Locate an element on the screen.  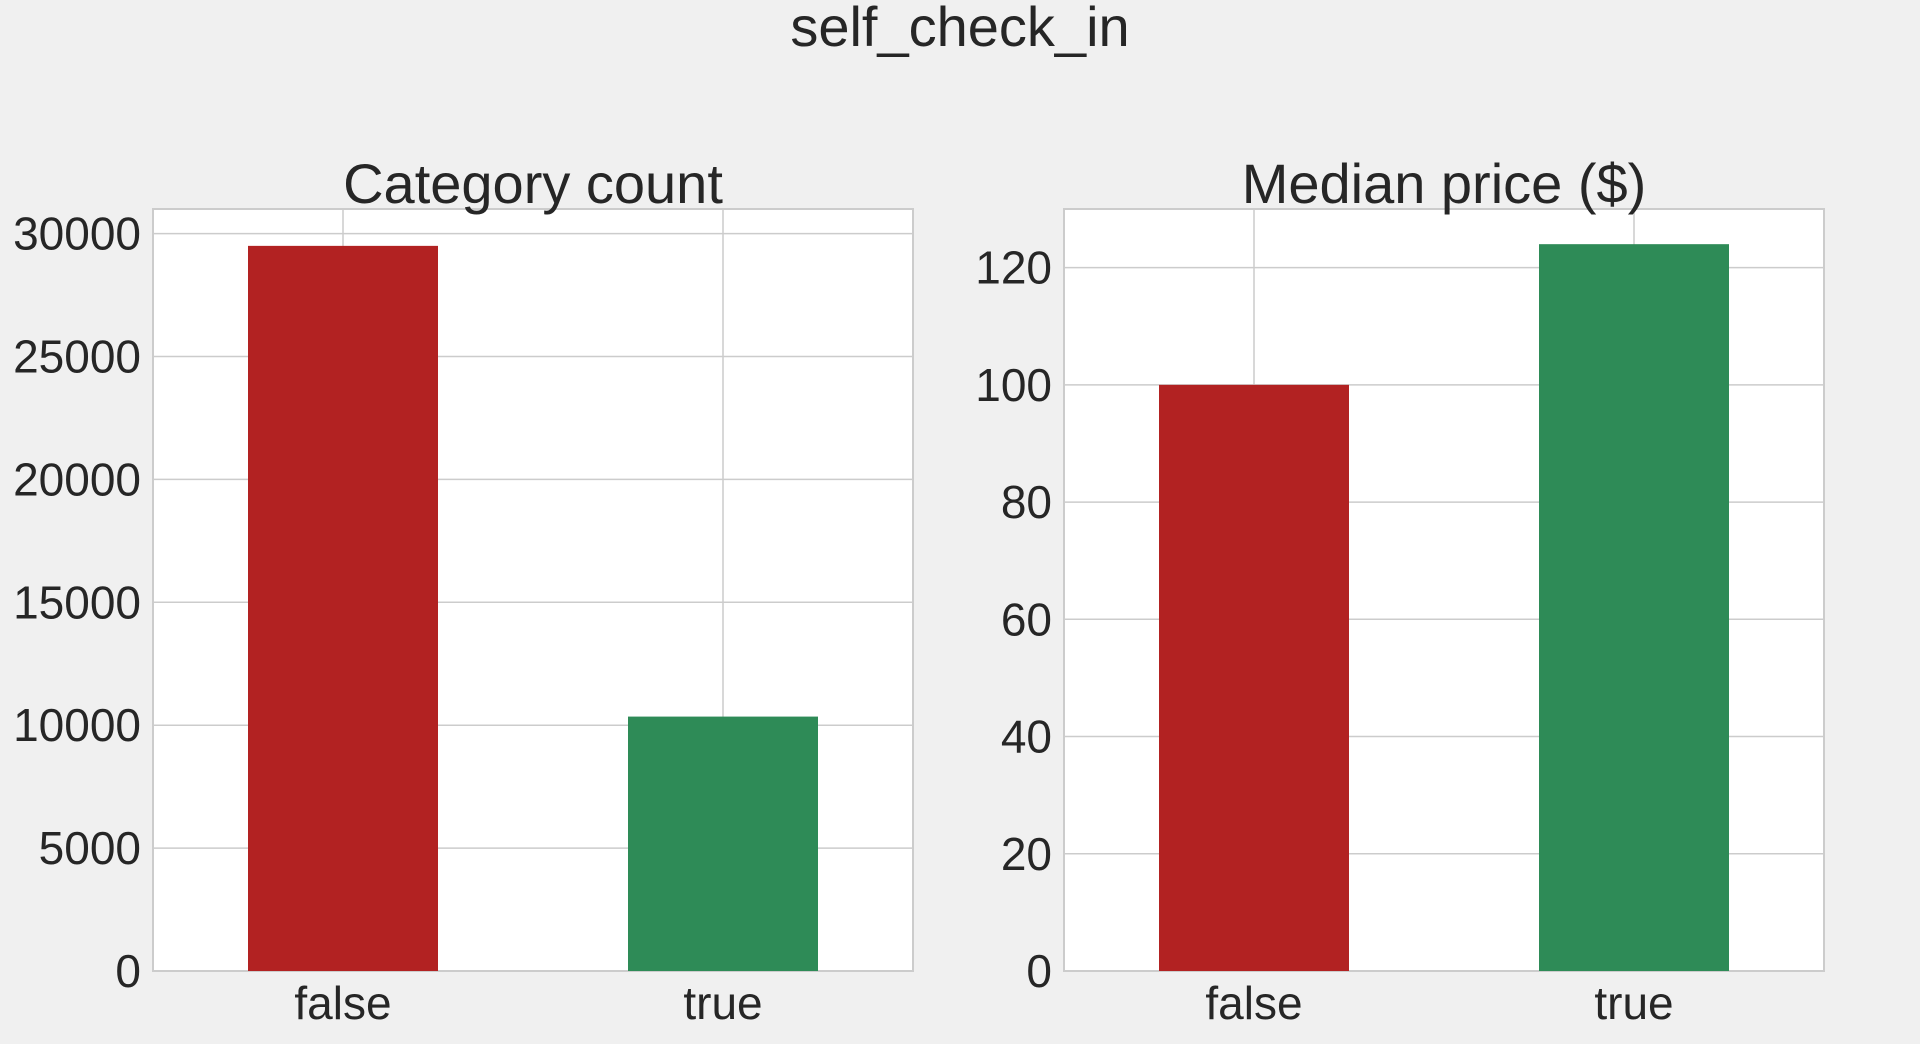
y-tick-label: 20000 is located at coordinates (77, 479).